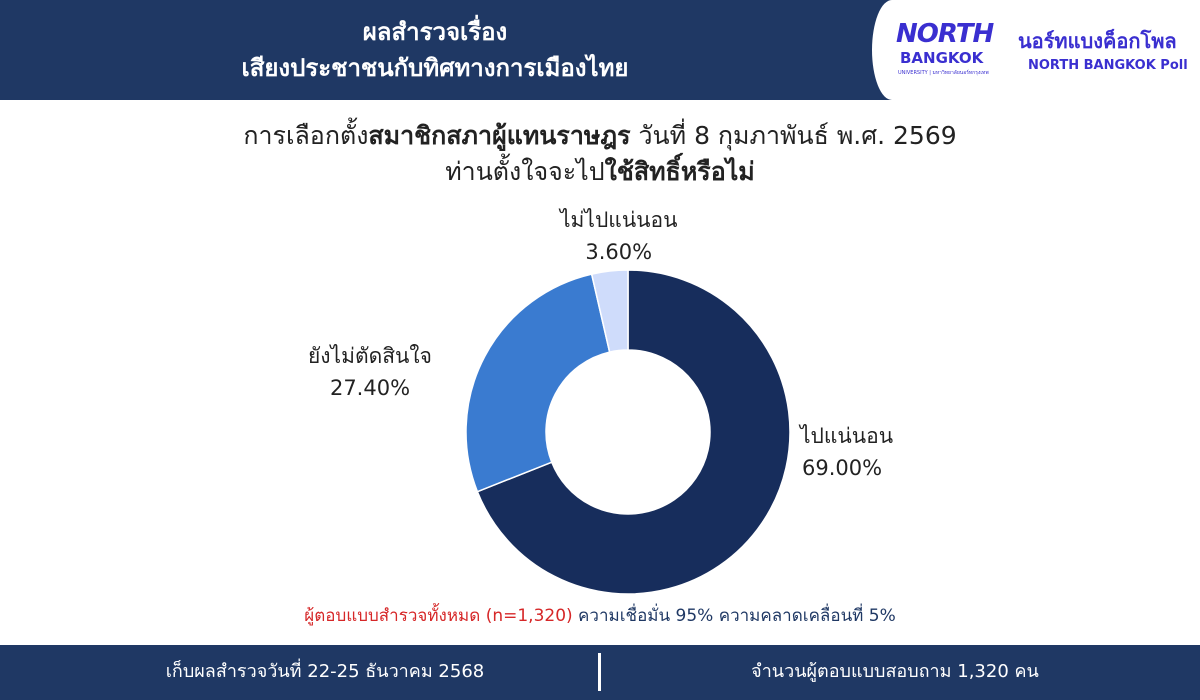 The width and height of the screenshot is (1200, 700). What do you see at coordinates (945, 34) in the screenshot?
I see `logo-north-text: NORTH` at bounding box center [945, 34].